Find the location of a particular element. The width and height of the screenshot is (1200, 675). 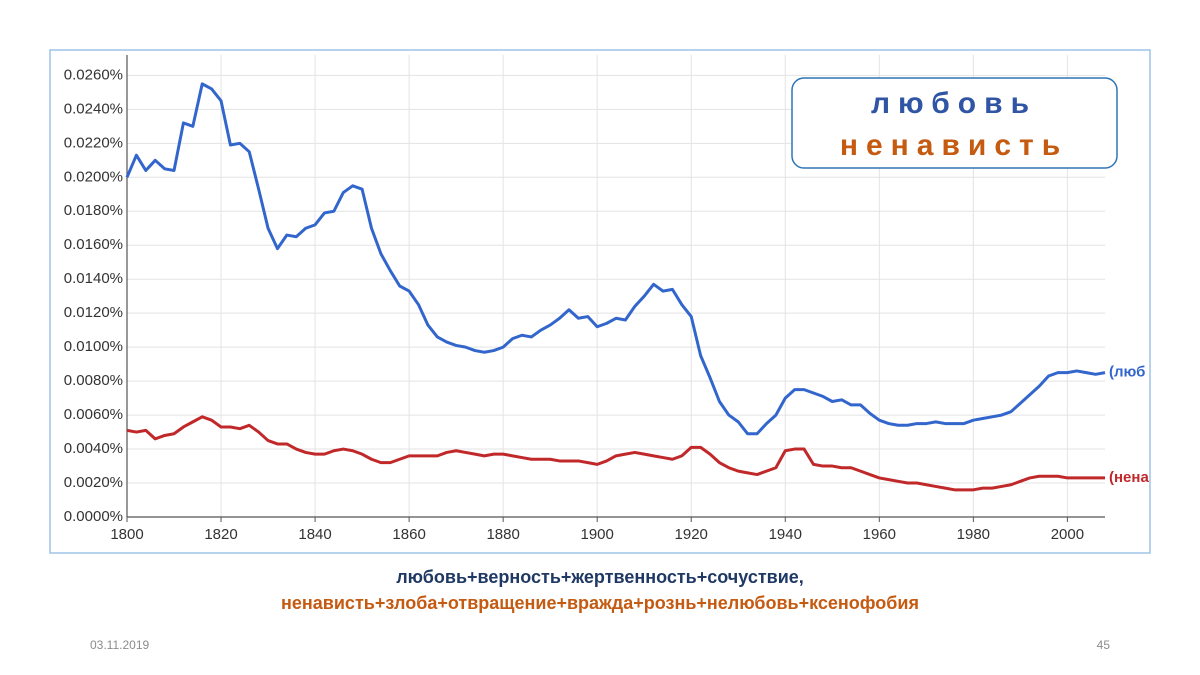

caption: любовь+верность+жертвенность+сочуствие, is located at coordinates (600, 577).